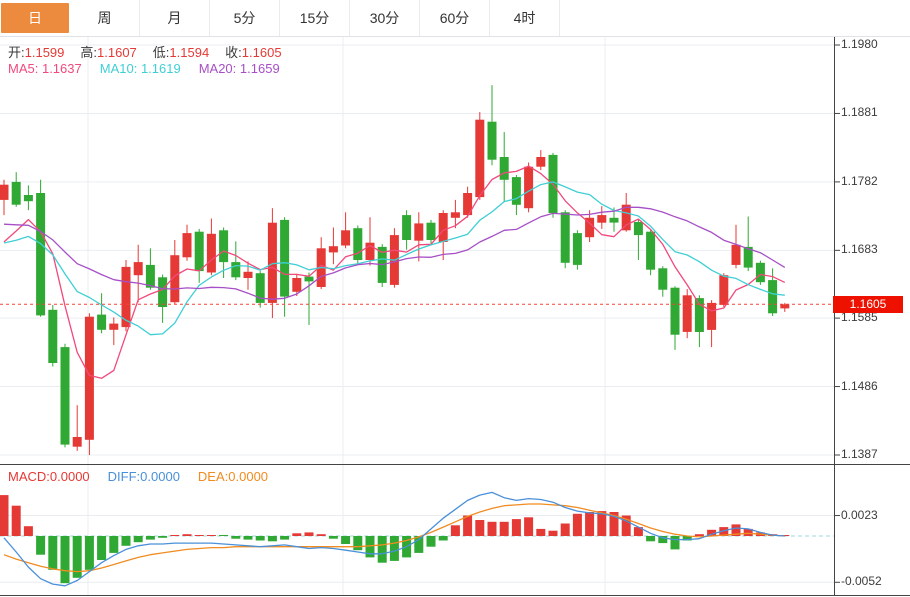 The image size is (910, 597). I want to click on ohlc-readout: 开:1.1599 高:1.1607 低:1.1594 收:1.1605, so click(145, 51).